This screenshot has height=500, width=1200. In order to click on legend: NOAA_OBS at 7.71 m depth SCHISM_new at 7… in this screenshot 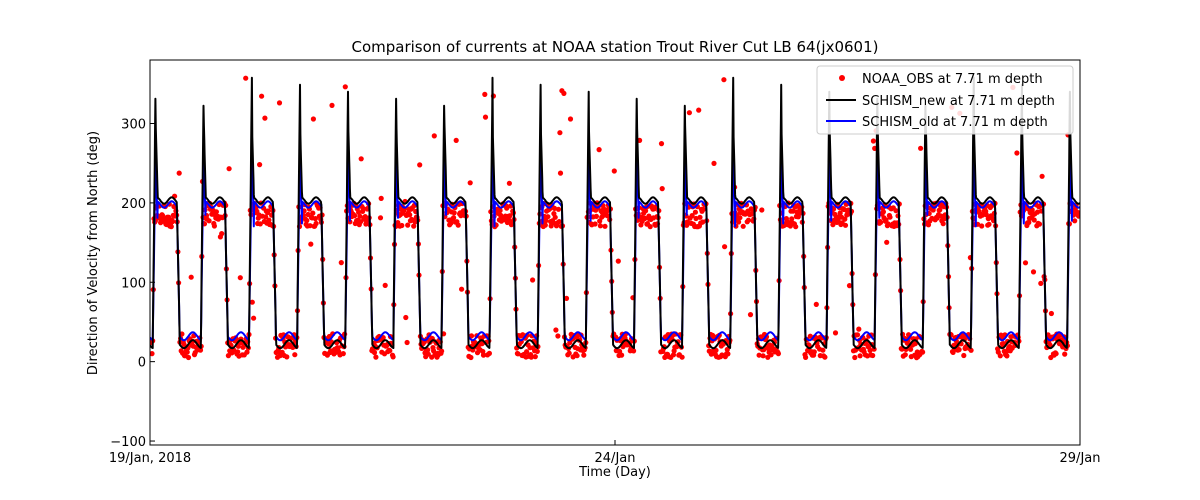, I will do `click(945, 100)`.